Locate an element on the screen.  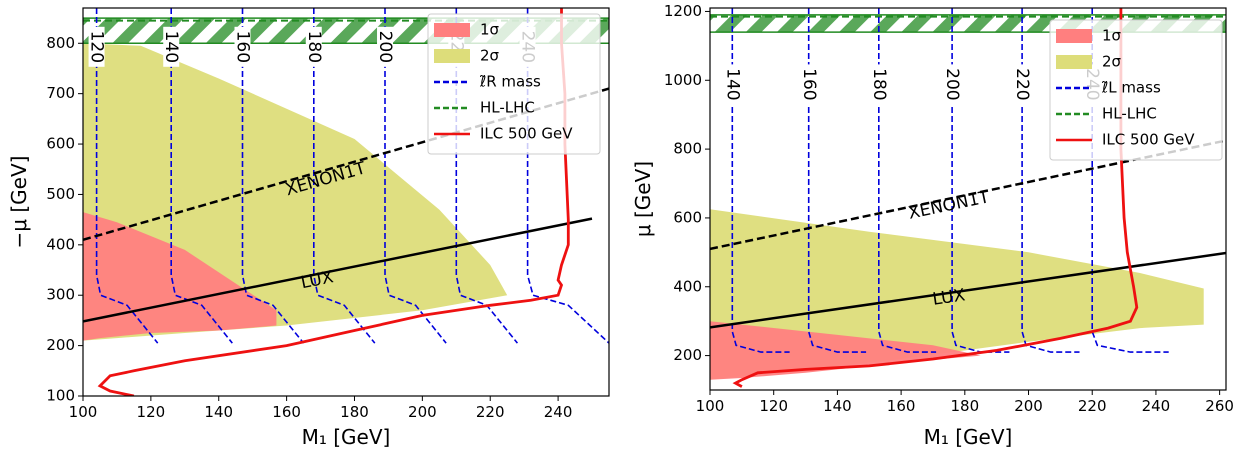
lux-label: LUX is located at coordinates (949, 297).